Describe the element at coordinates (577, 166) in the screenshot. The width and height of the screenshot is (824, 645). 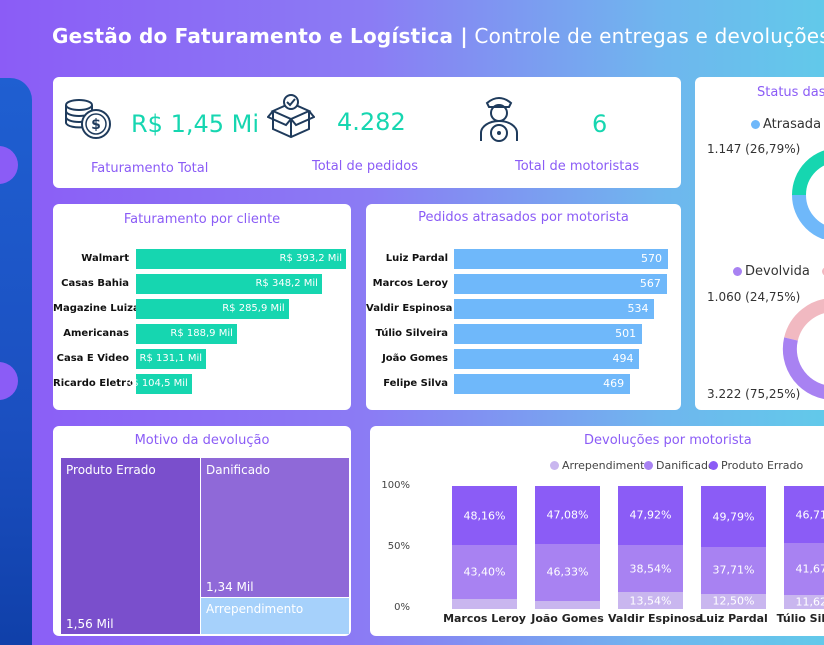
I see `kpi-drivers-label: Total de motoristas` at that location.